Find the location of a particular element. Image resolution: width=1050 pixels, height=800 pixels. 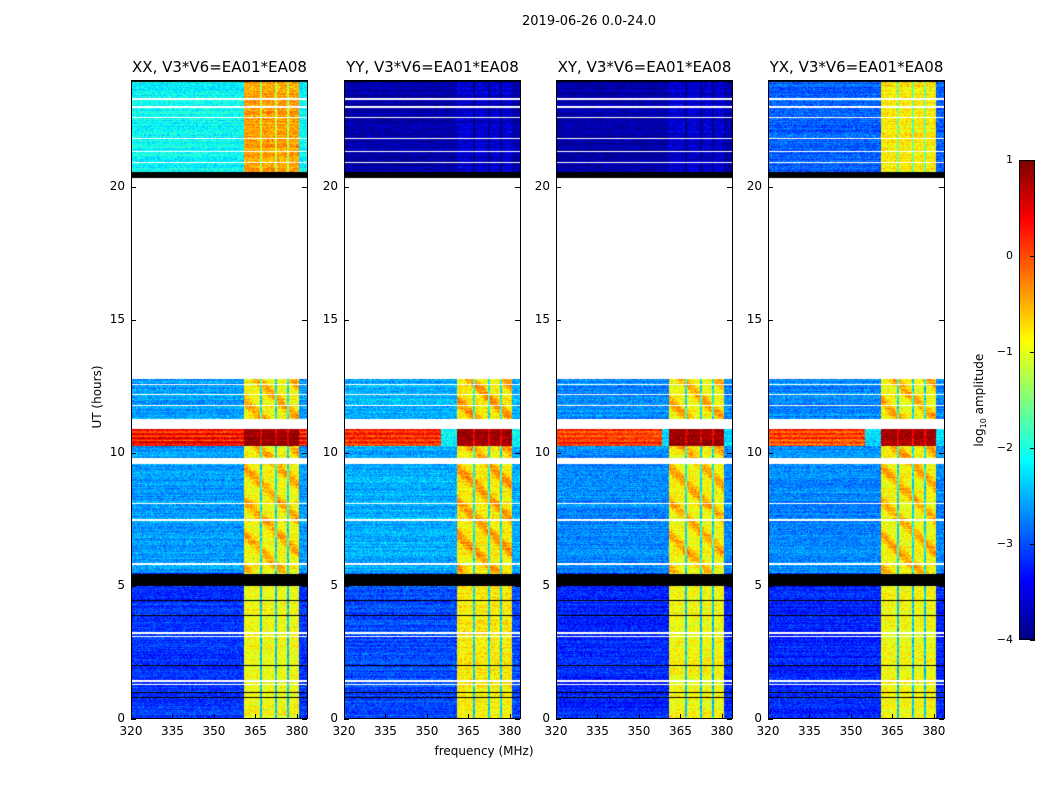

colorbar-tick-label: 1 is located at coordinates (1009, 159).